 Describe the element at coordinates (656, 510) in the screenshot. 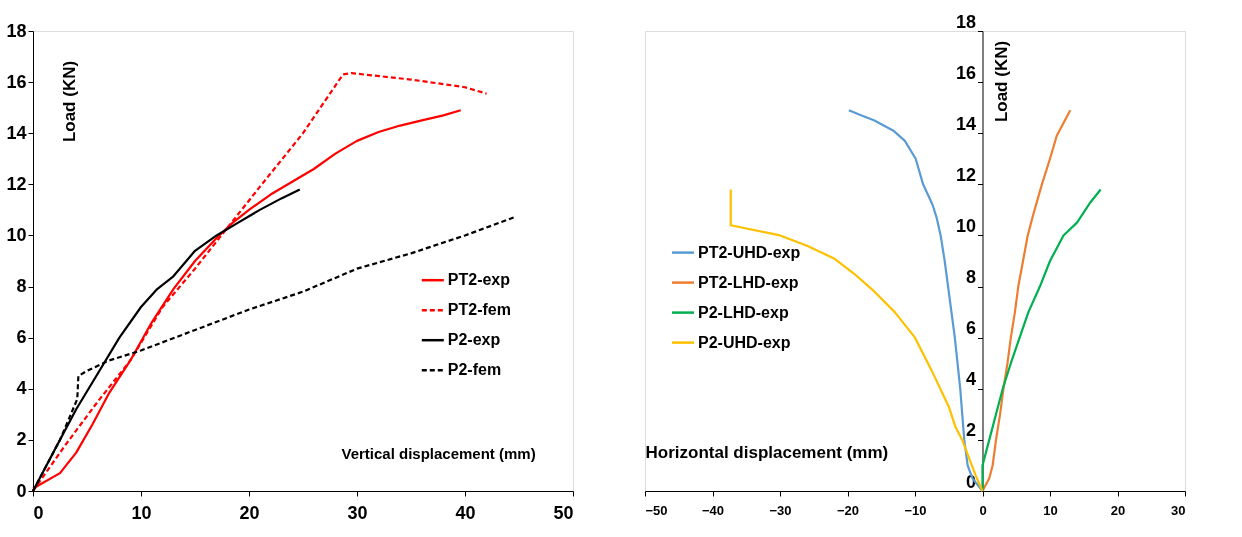

I see `x-tick-label: −50` at that location.